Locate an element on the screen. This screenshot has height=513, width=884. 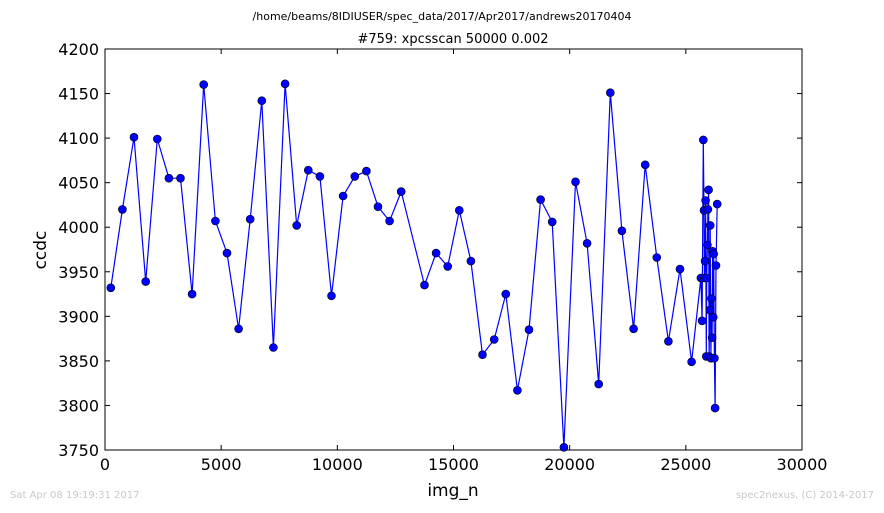
x-tick-label: 20000 is located at coordinates (569, 464).